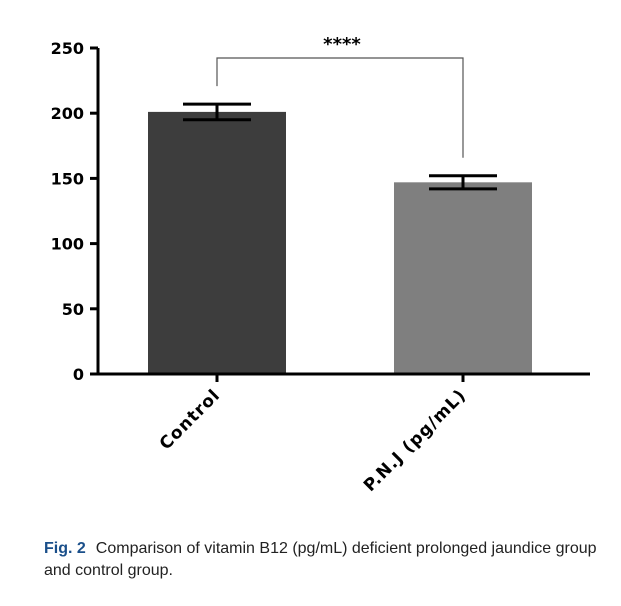 The width and height of the screenshot is (621, 606). I want to click on y-tick-label: 200, so click(67, 113).